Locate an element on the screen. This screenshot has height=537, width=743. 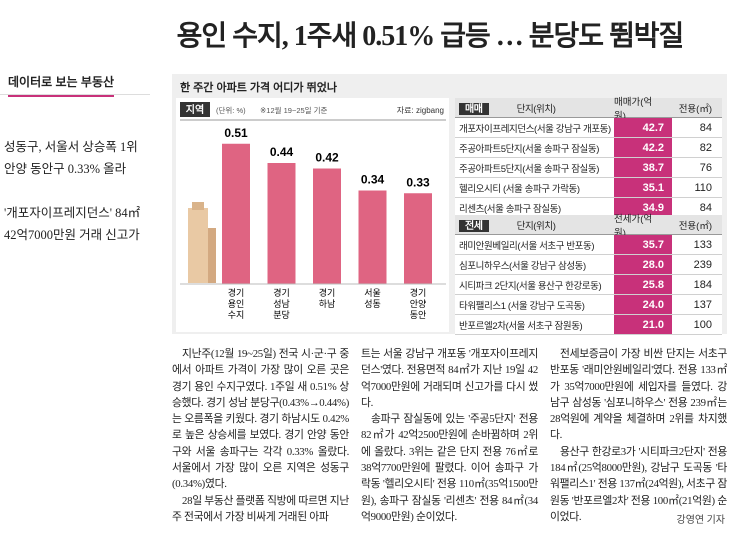
category-label: 동안 is located at coordinates (418, 315).